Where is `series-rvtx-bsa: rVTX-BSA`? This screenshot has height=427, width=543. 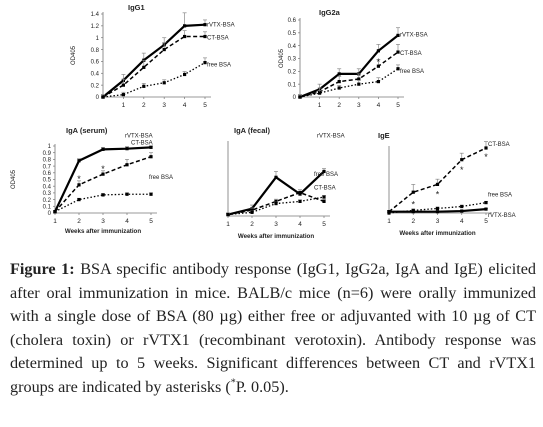
series-rvtx-bsa: rVTX-BSA is located at coordinates (451, 213).